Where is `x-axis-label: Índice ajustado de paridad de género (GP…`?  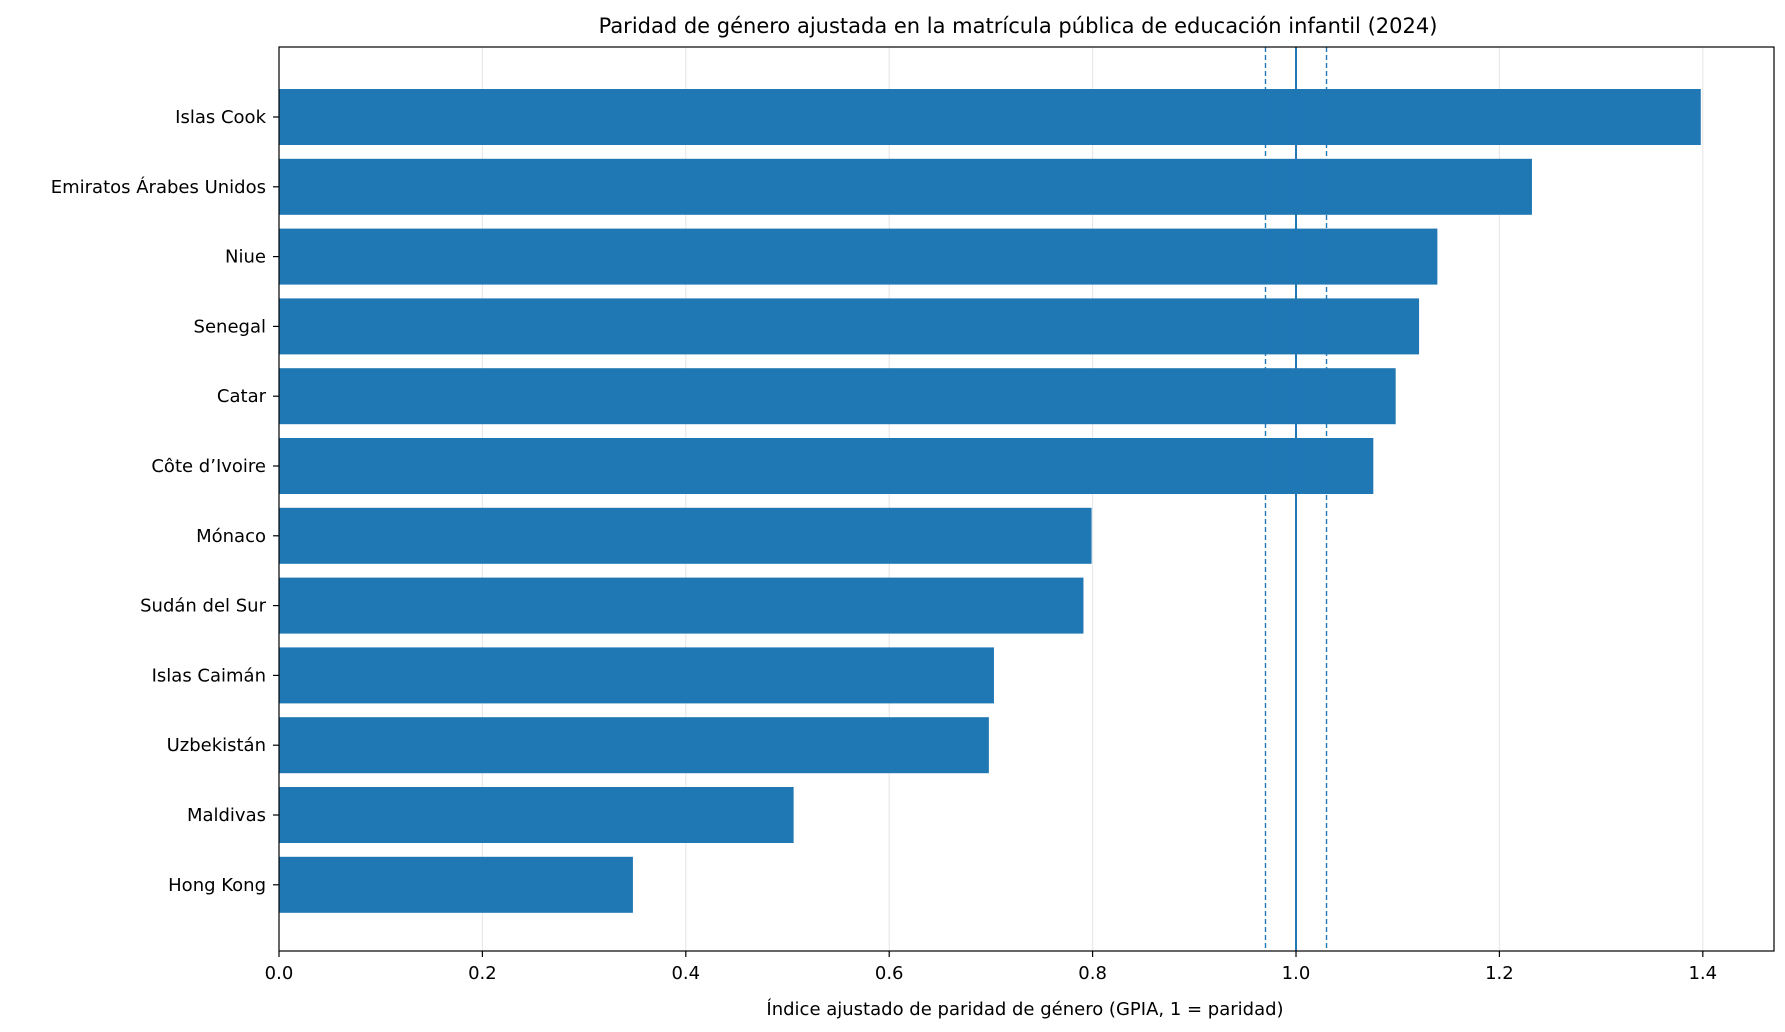 x-axis-label: Índice ajustado de paridad de género (GP… is located at coordinates (1024, 1009).